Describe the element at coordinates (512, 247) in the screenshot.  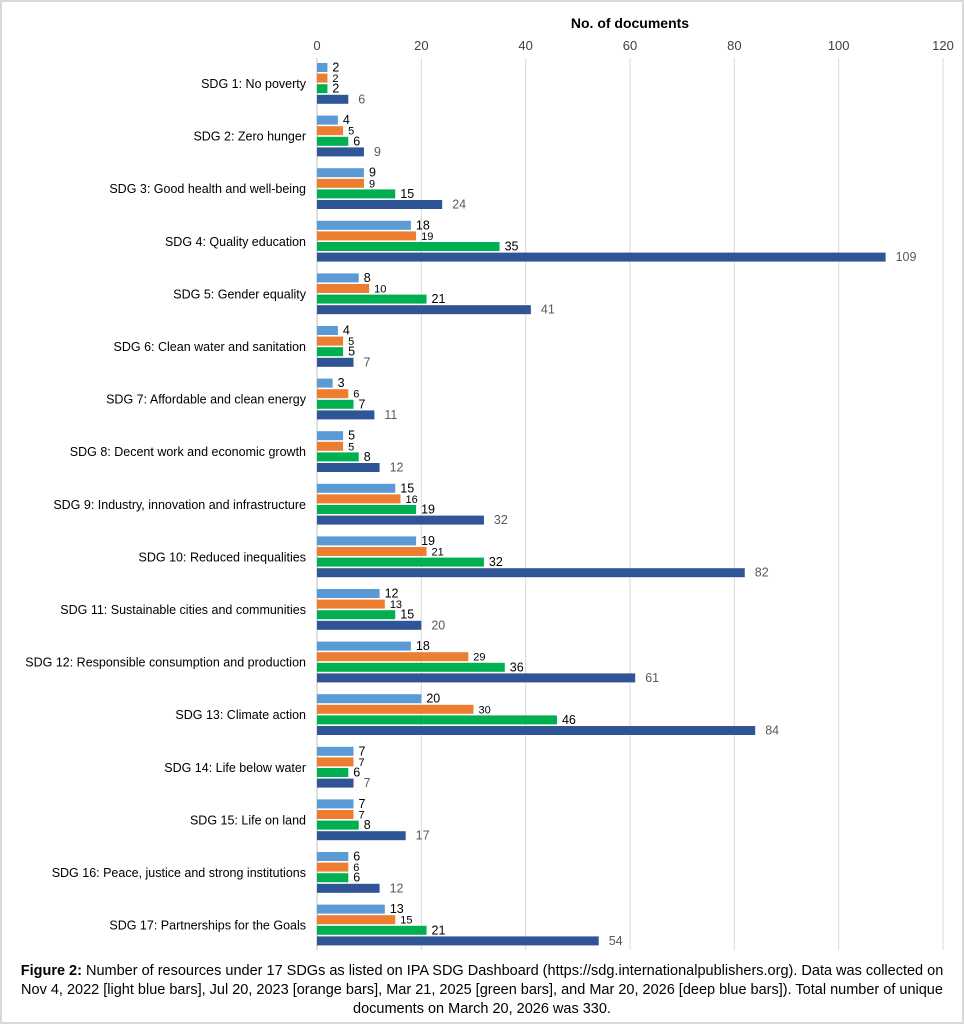
I see `data-label: 35` at that location.